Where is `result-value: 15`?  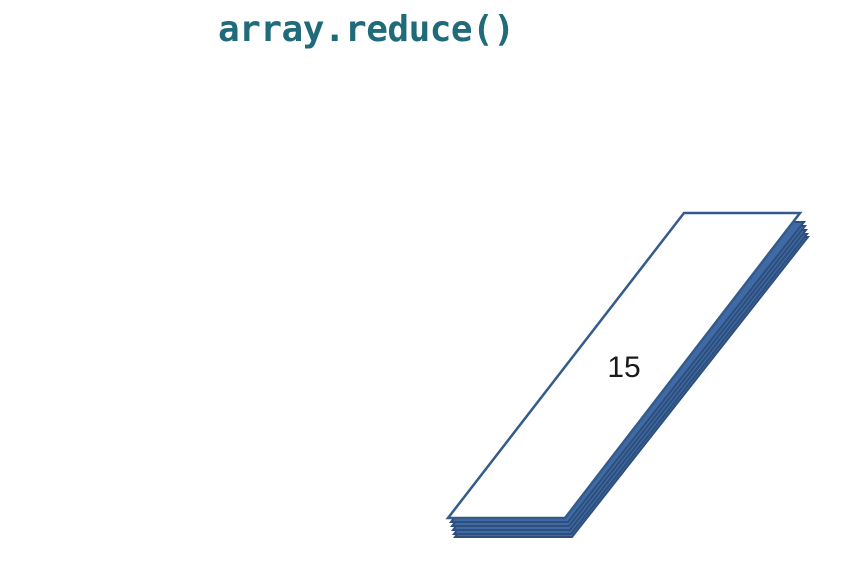
result-value: 15 is located at coordinates (623, 367).